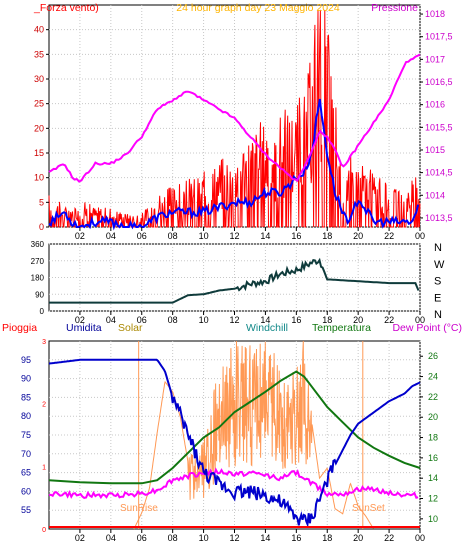  What do you see at coordinates (80, 320) in the screenshot?
I see `dir-xtick-label: 02` at bounding box center [80, 320].